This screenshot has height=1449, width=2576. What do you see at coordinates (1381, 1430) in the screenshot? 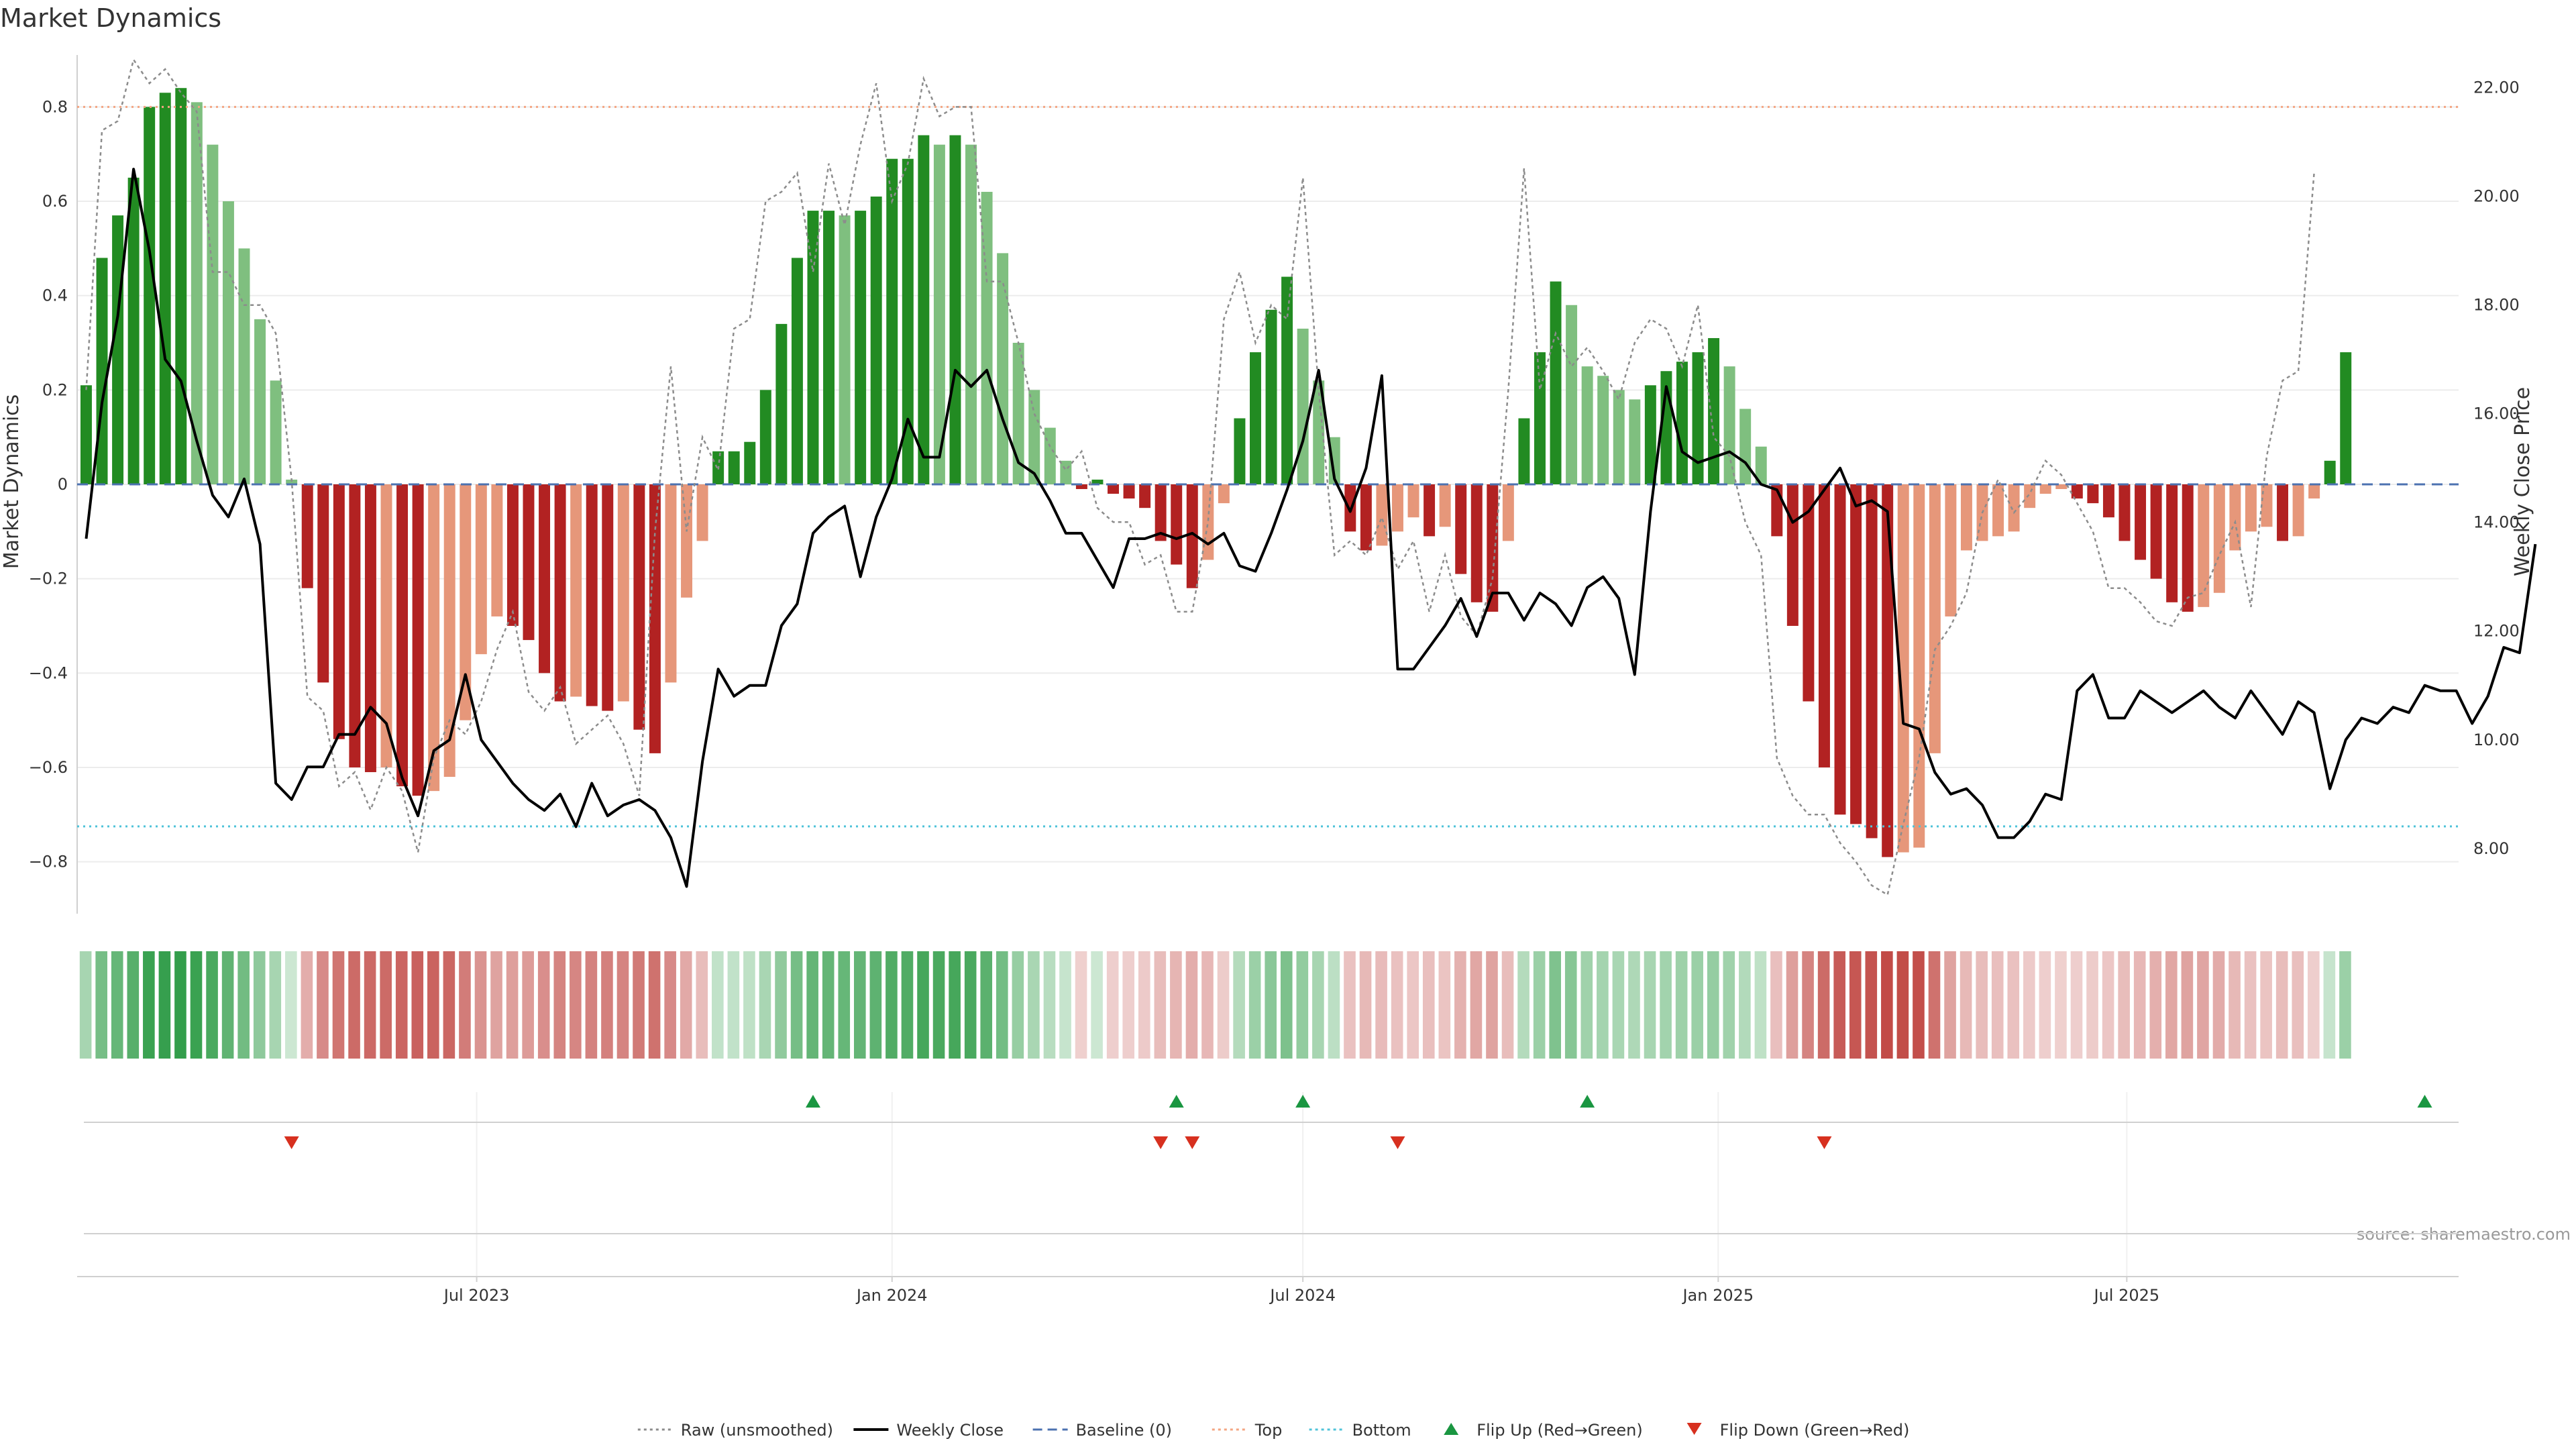
I see `legend-label: Bottom` at bounding box center [1381, 1430].